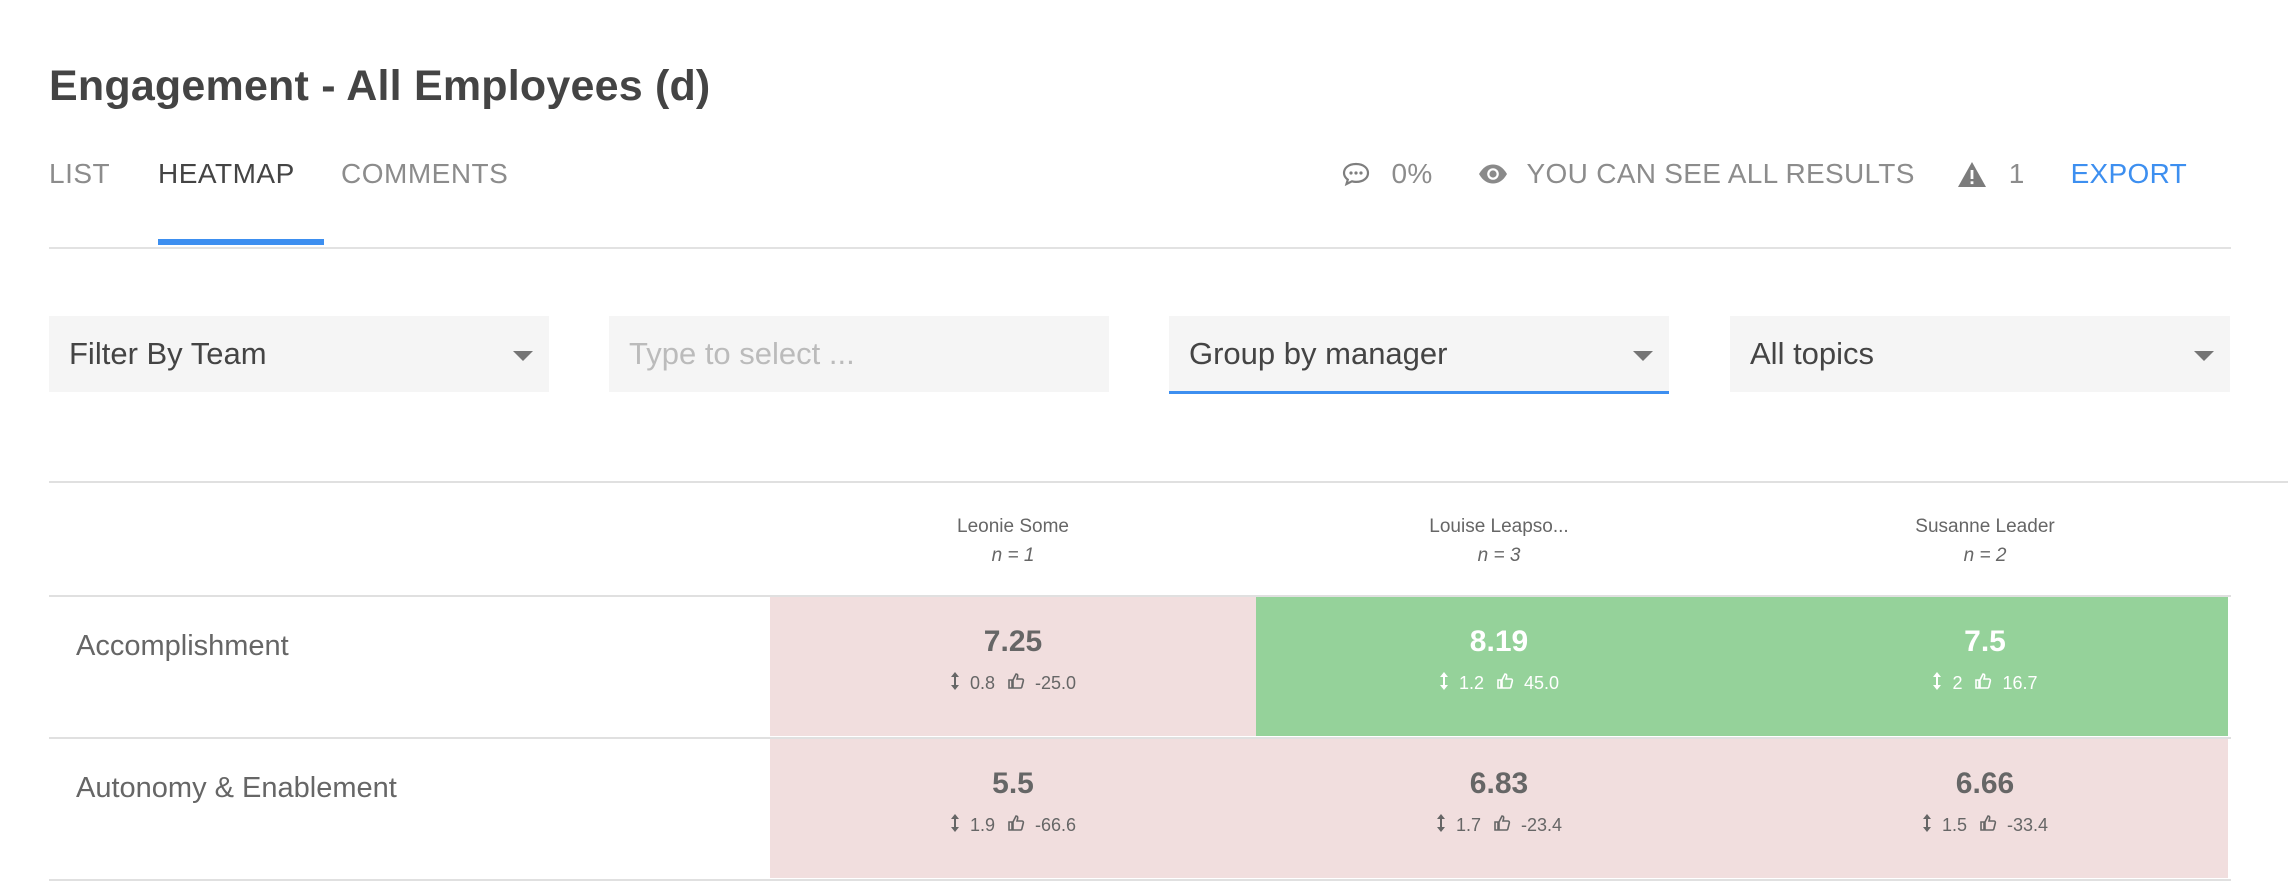  What do you see at coordinates (1972, 174) in the screenshot?
I see `warning-triangle-icon` at bounding box center [1972, 174].